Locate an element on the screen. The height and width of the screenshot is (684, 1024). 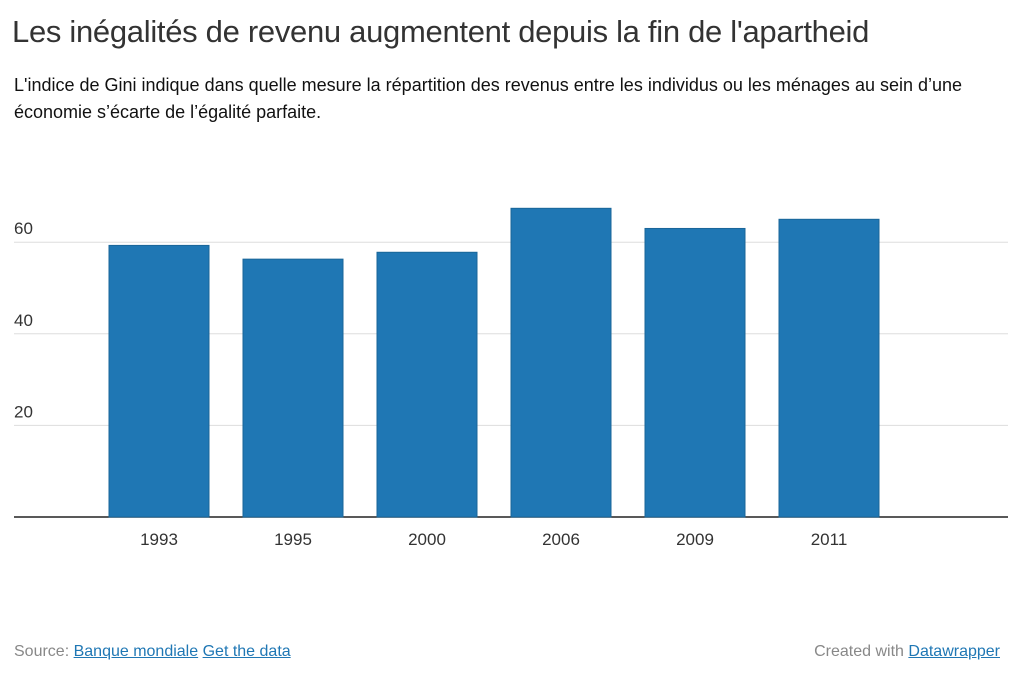
get-data-link: Get the data is located at coordinates (246, 651).